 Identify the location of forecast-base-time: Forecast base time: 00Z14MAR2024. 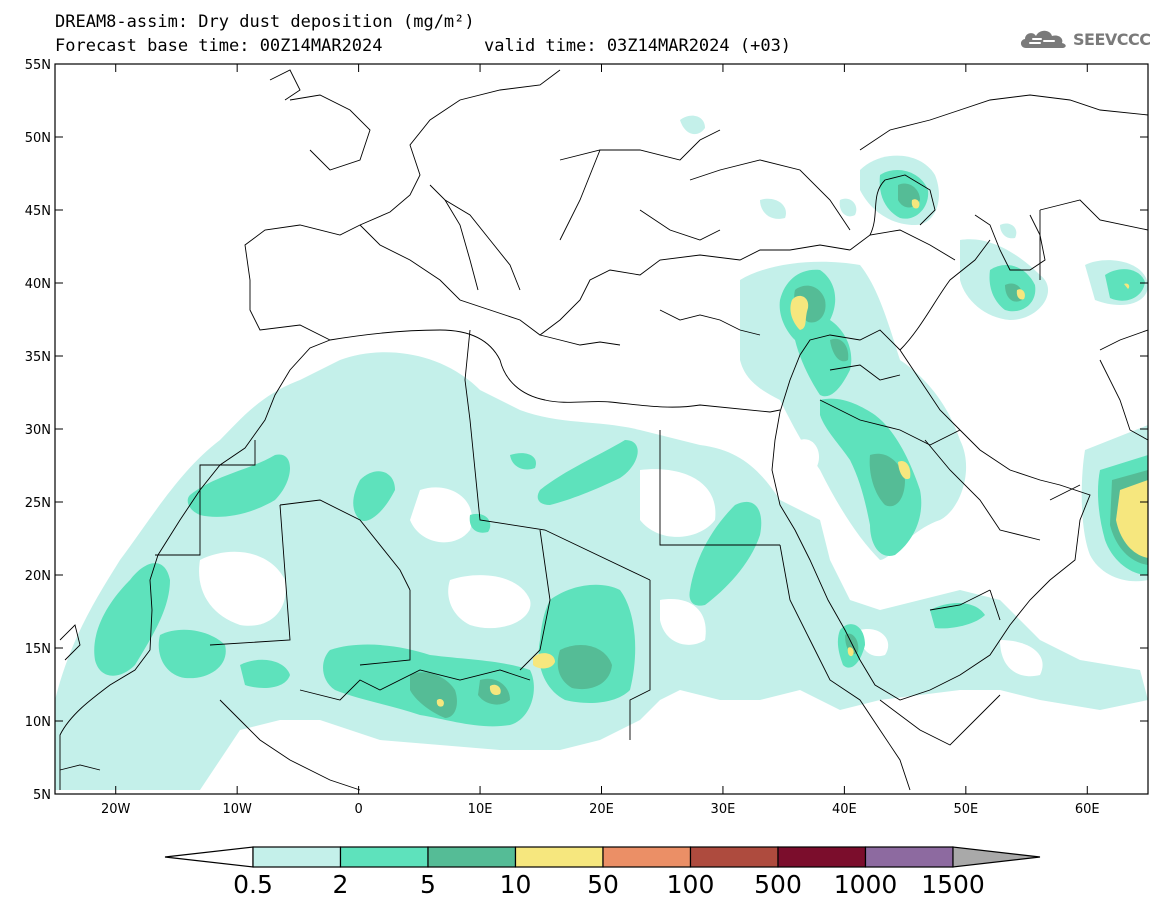
(219, 46).